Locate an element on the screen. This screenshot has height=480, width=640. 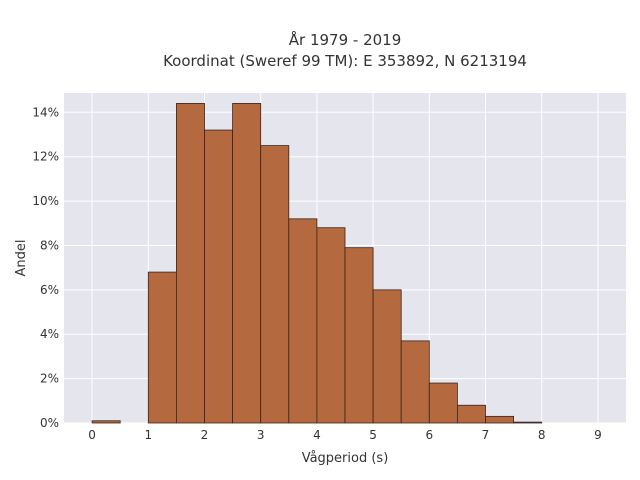
y-axis-label: Andel is located at coordinates (21, 258).